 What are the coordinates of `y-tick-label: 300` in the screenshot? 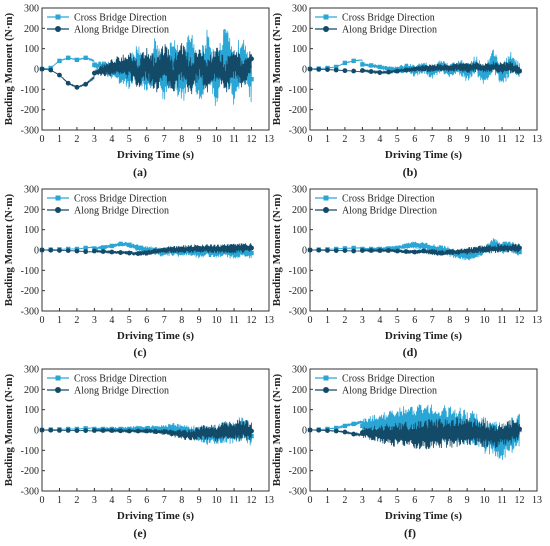 It's located at (31, 370).